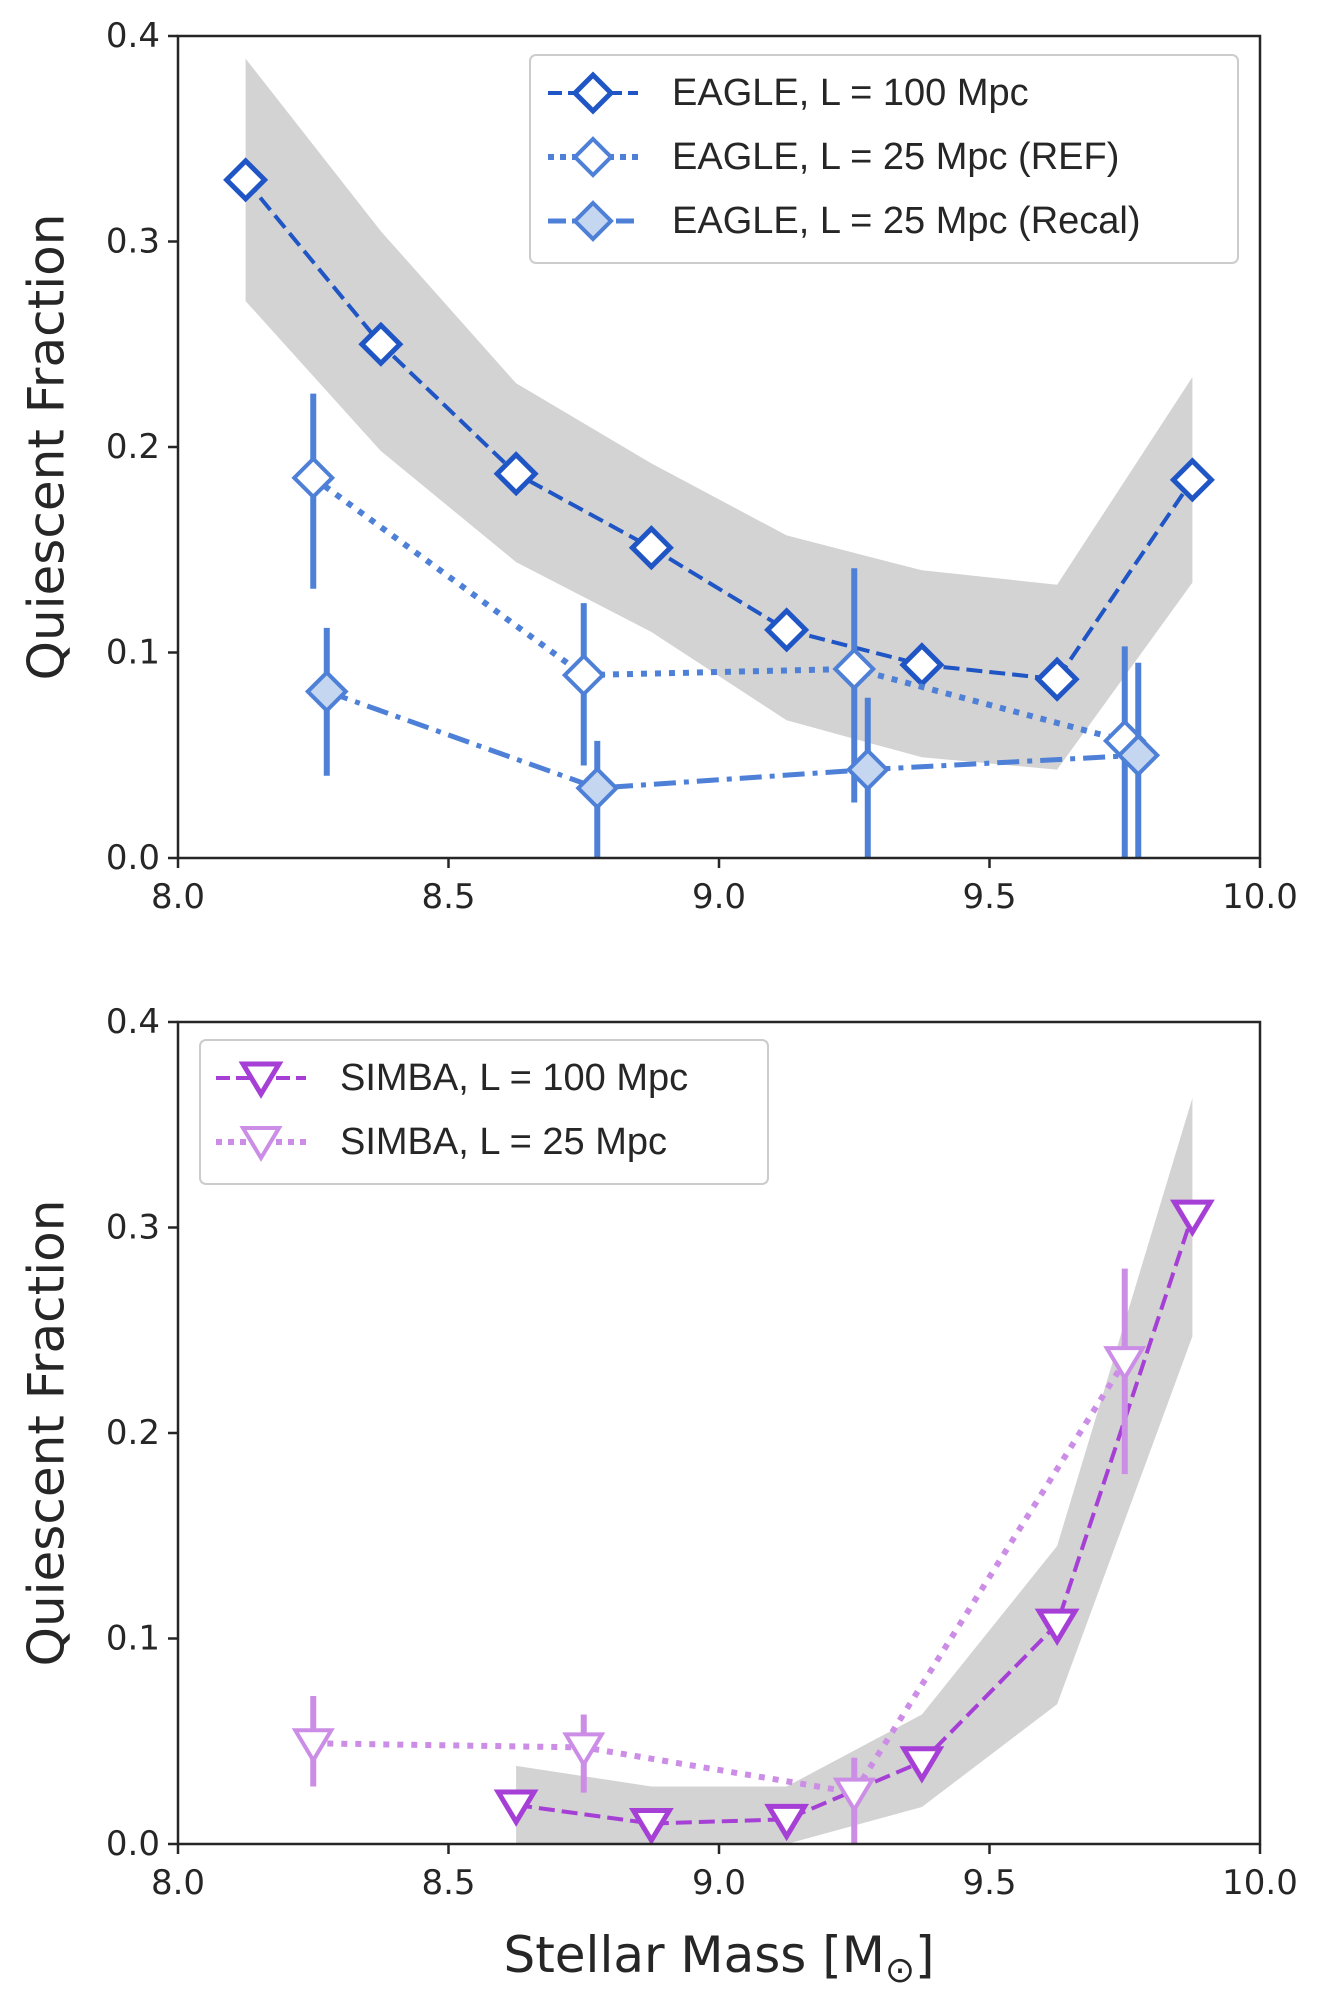  What do you see at coordinates (133, 36) in the screenshot?
I see `top-y-tick-label: 0.4` at bounding box center [133, 36].